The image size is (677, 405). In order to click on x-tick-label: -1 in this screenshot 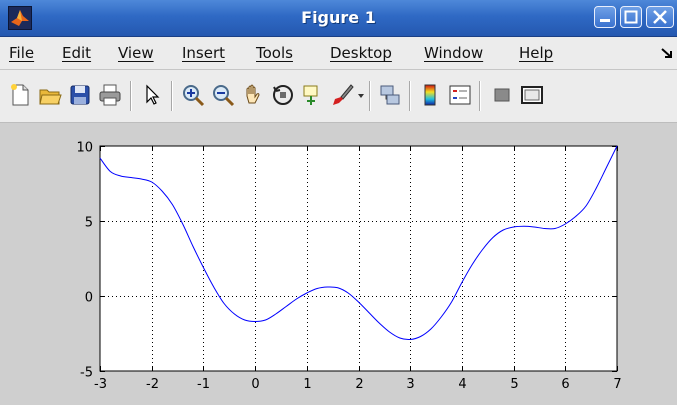, I will do `click(203, 384)`.